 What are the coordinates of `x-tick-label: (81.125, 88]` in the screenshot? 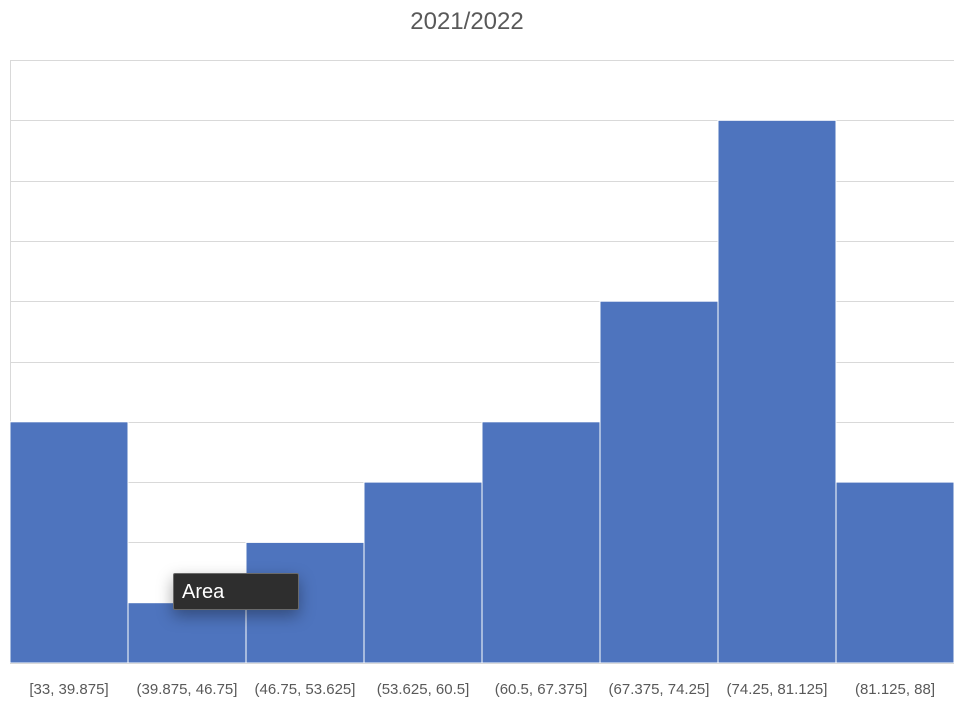 It's located at (895, 689).